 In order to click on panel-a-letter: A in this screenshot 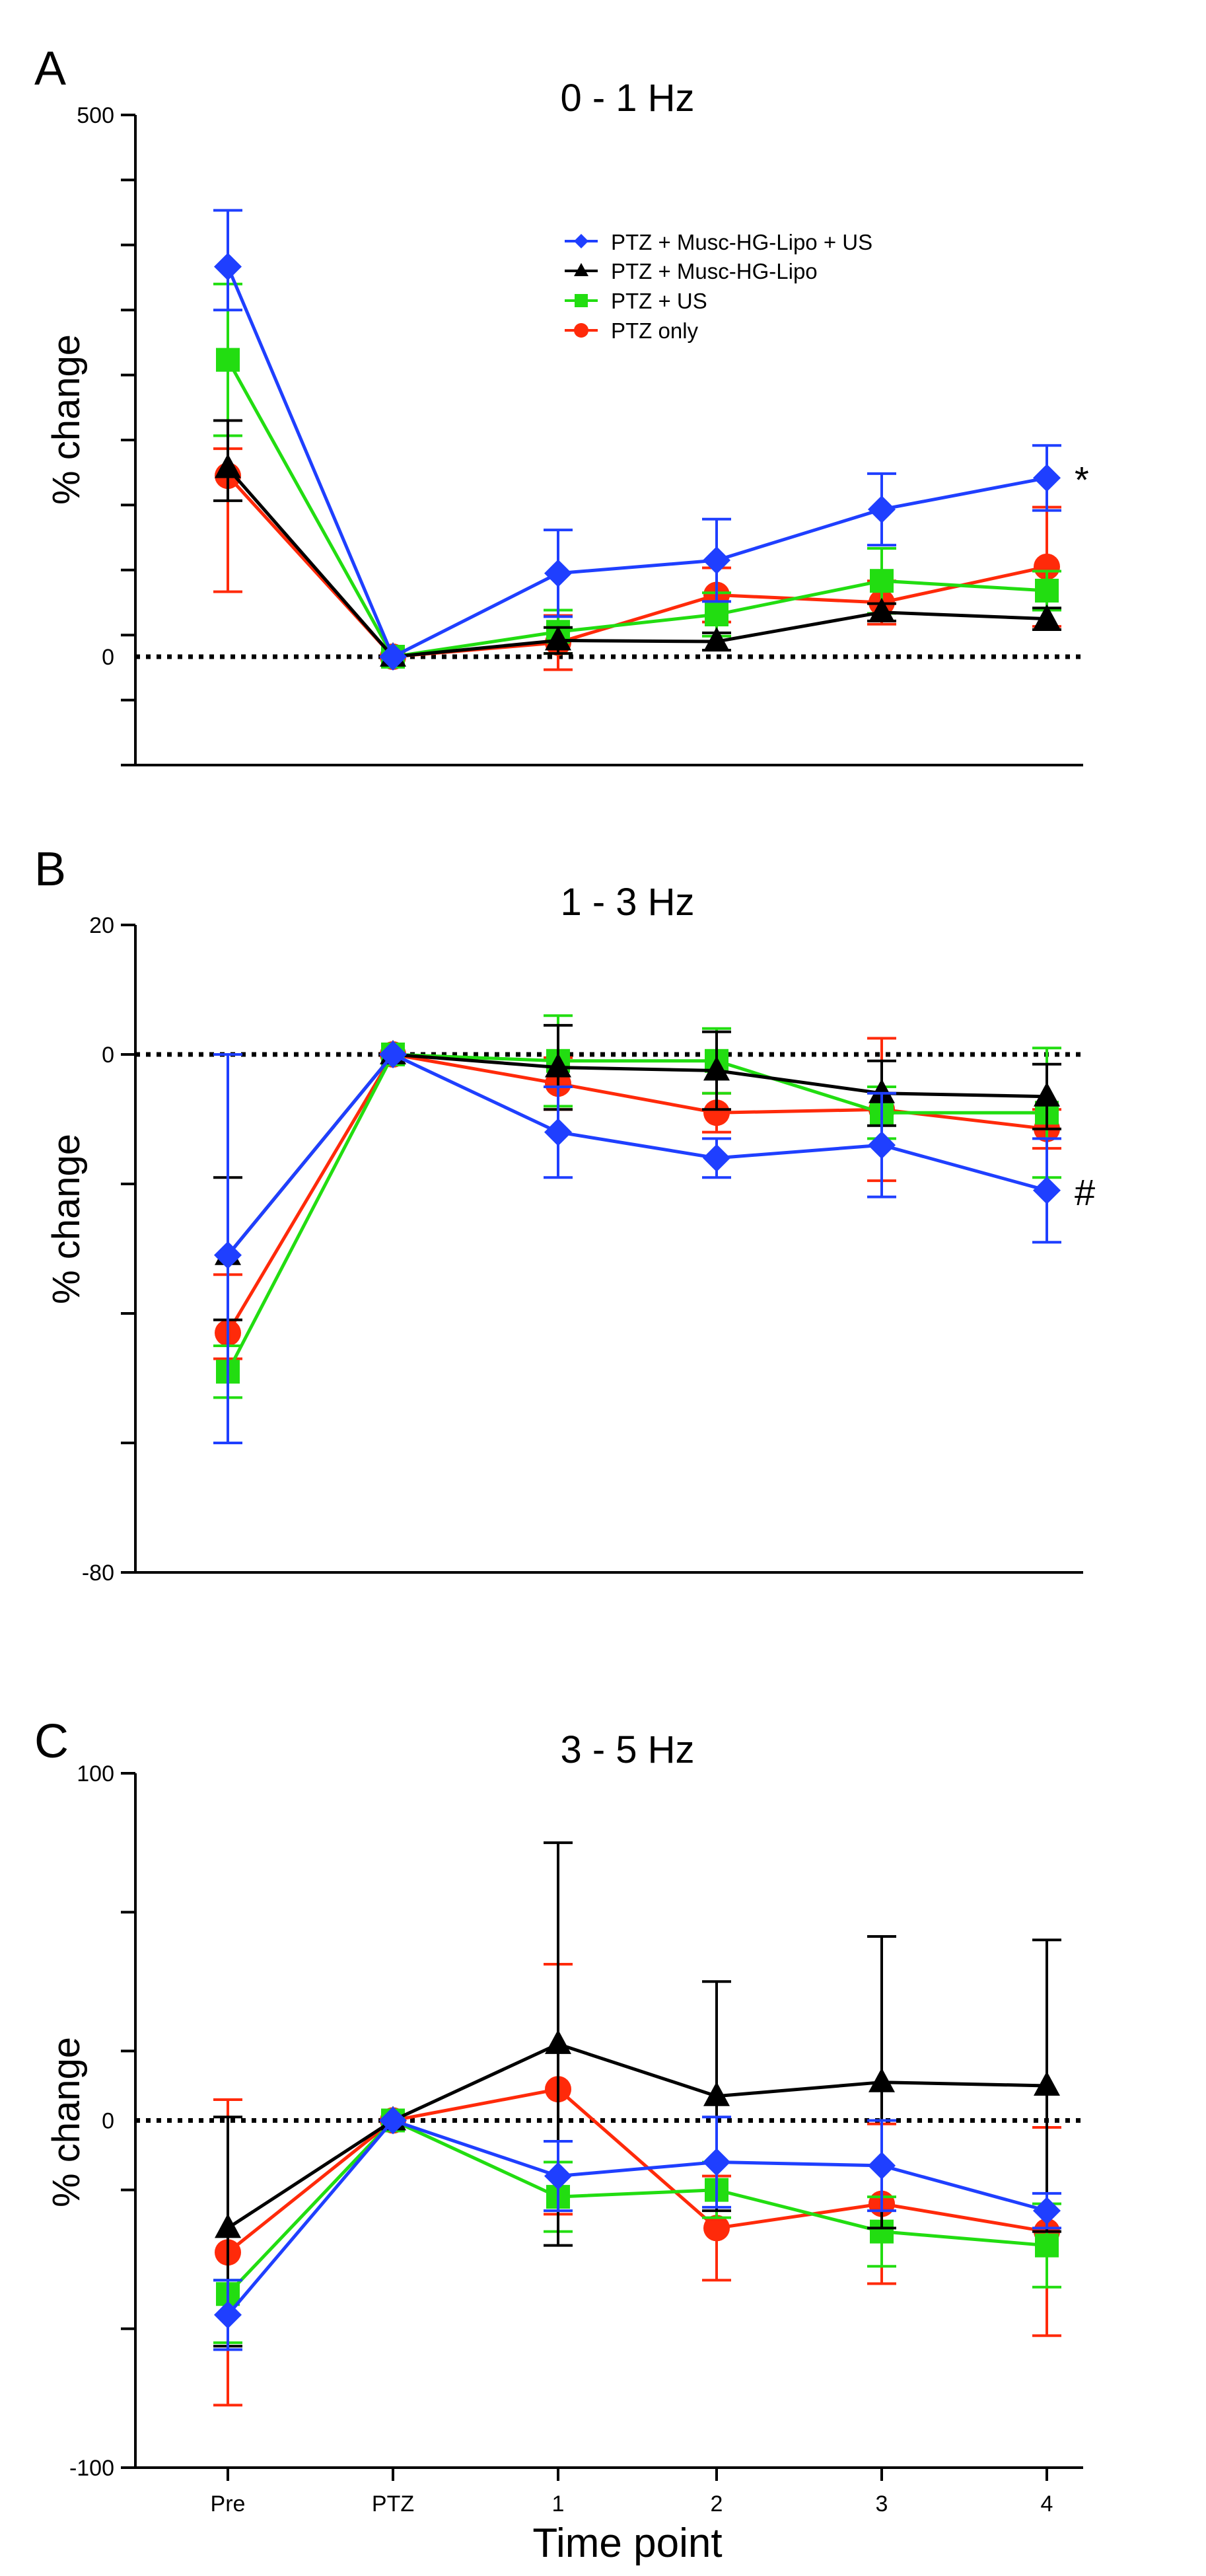, I will do `click(50, 68)`.